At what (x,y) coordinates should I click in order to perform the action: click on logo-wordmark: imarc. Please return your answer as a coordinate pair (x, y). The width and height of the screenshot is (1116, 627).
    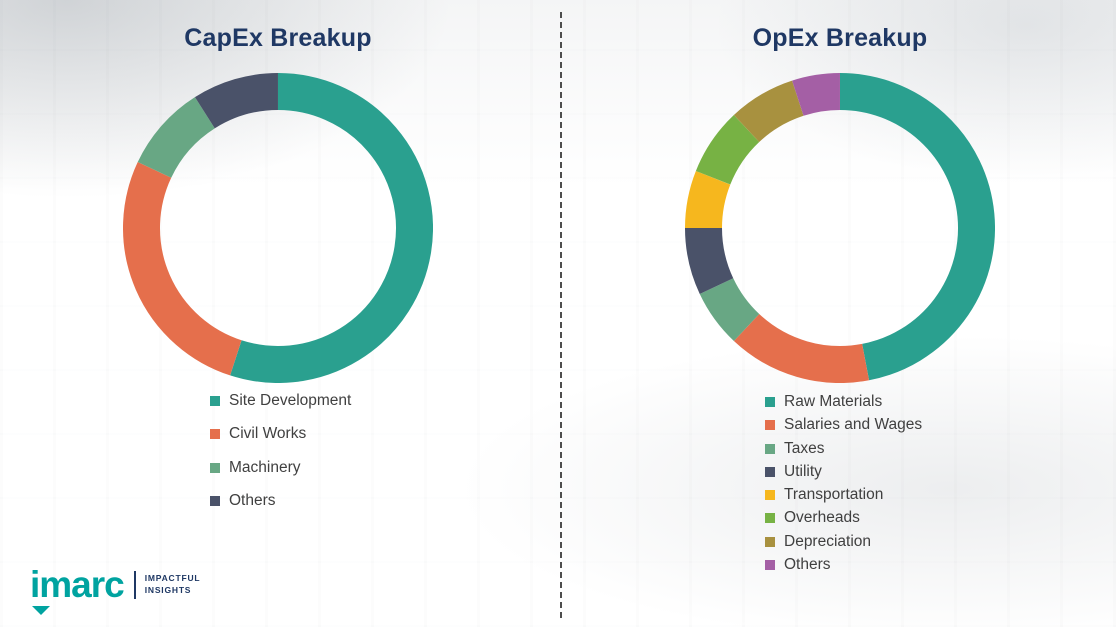
    Looking at the image, I should click on (77, 584).